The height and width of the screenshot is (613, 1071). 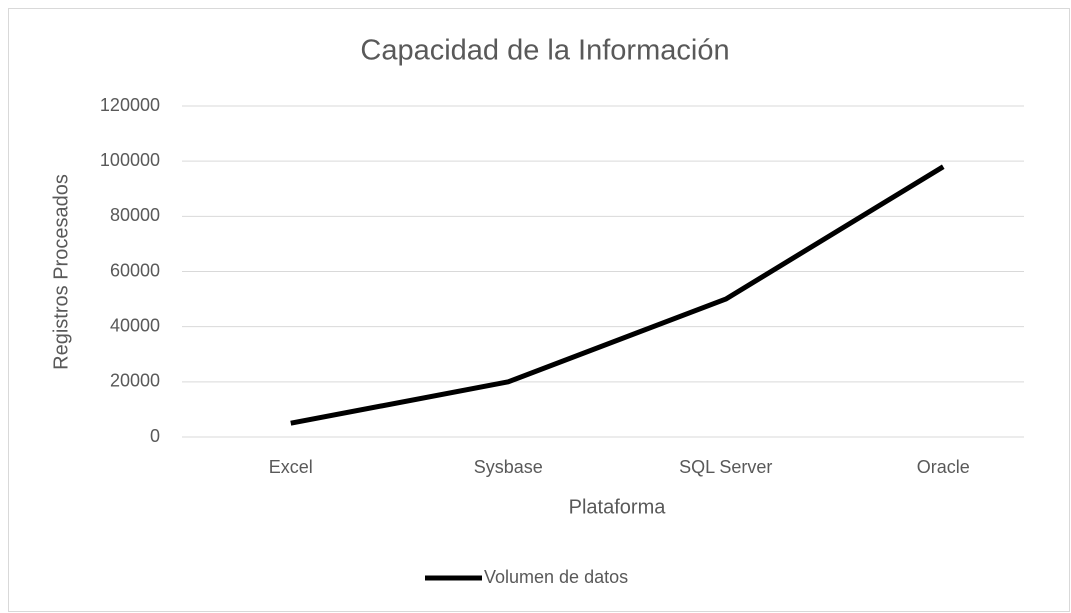 I want to click on y-tick-label: 20000, so click(x=135, y=381).